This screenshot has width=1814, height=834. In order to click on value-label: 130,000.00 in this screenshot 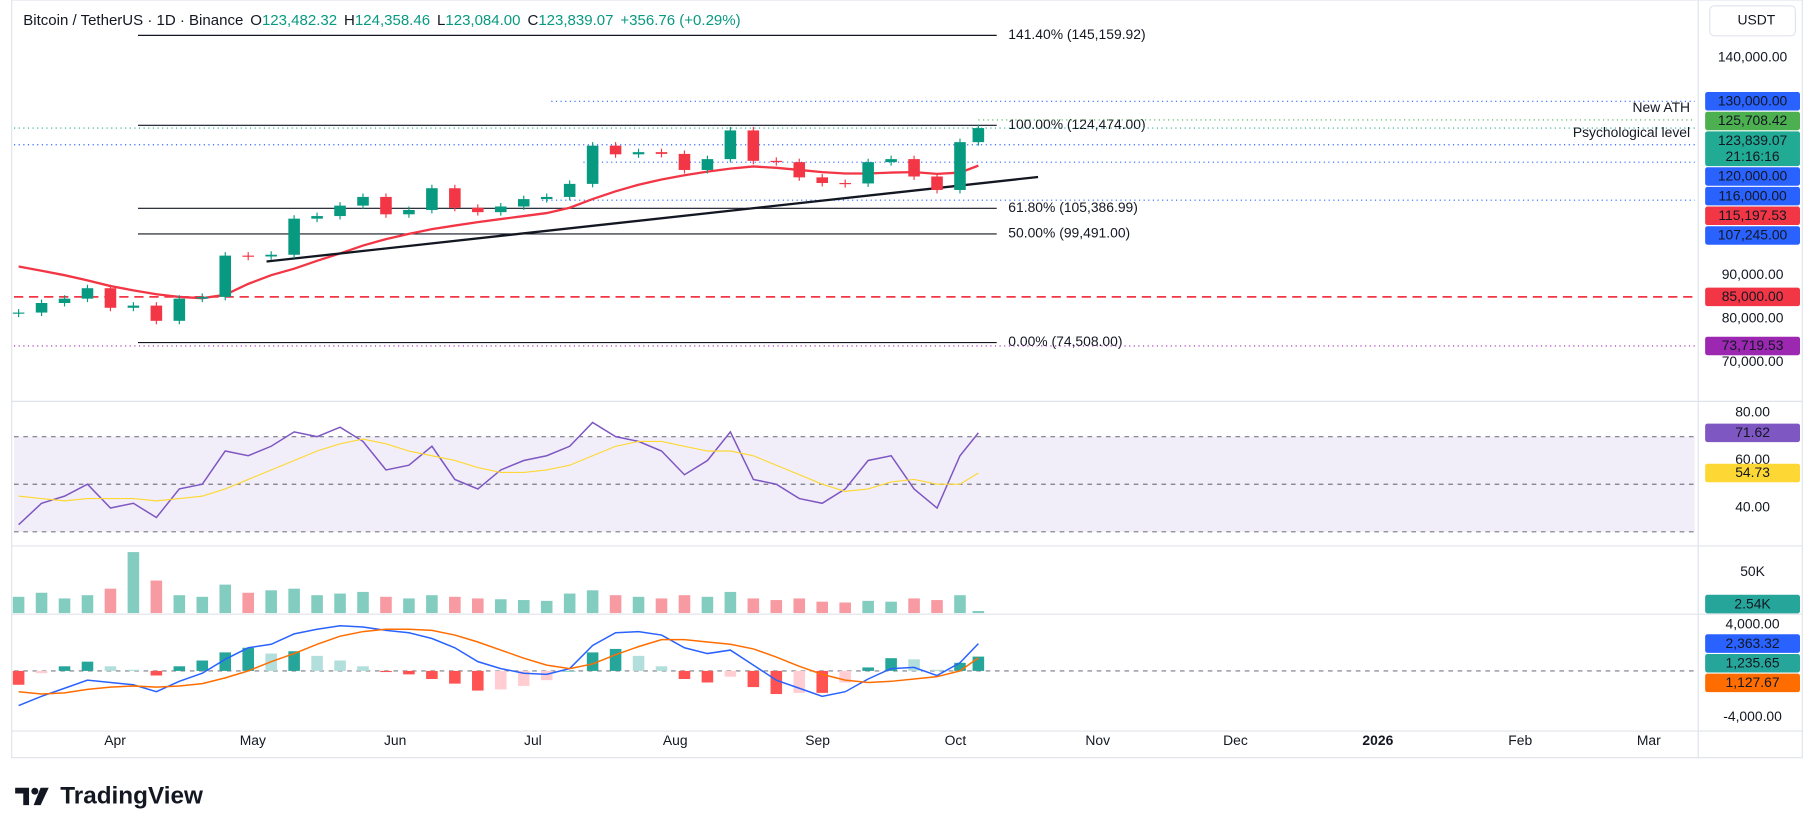, I will do `click(1753, 101)`.